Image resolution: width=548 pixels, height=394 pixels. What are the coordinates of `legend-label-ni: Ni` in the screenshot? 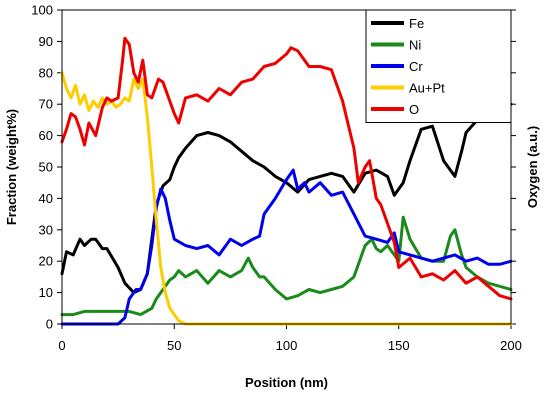 It's located at (415, 45).